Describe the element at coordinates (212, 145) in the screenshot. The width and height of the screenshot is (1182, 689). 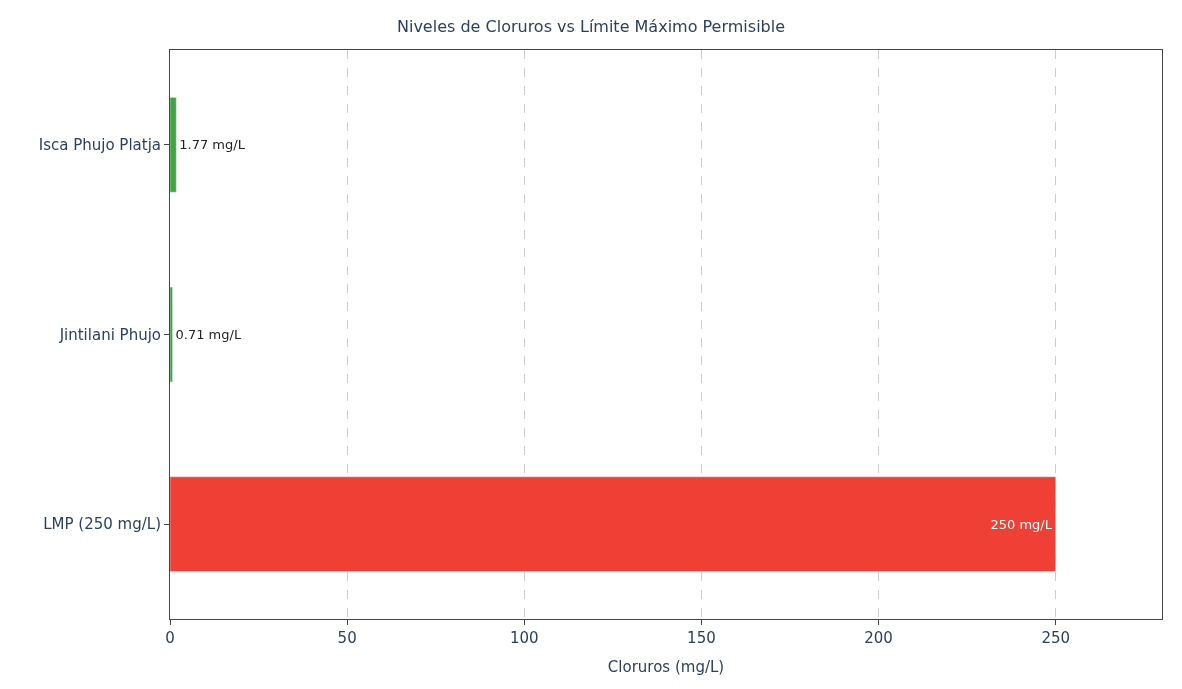
I see `data-label: 1.77 mg/L` at that location.